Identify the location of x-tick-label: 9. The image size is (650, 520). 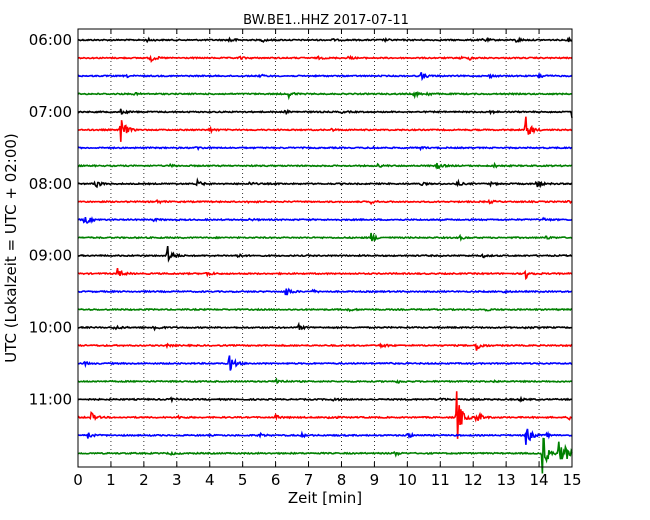
(375, 480).